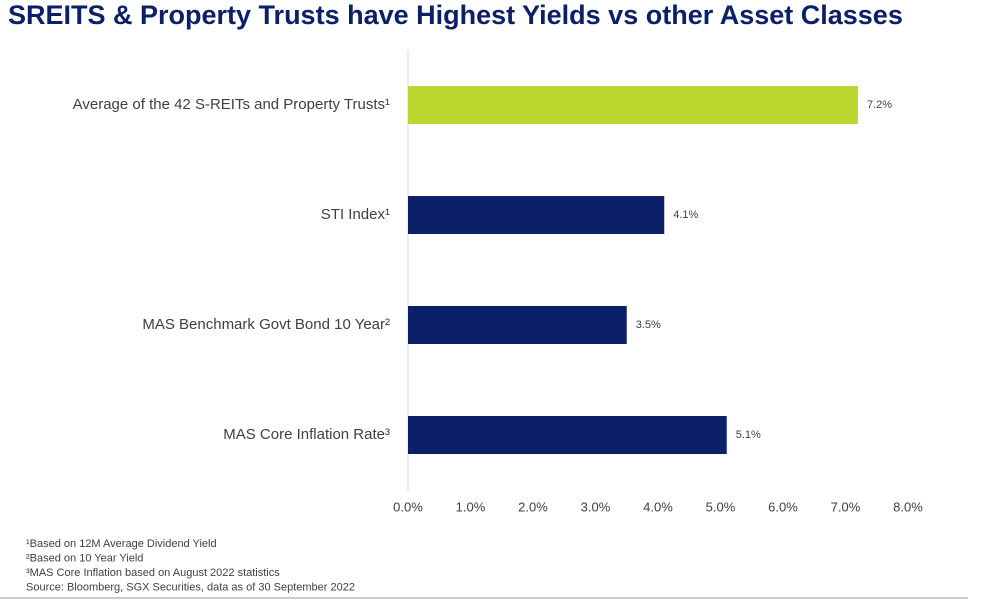 This screenshot has width=984, height=606. I want to click on x-tick-label: 7.0%, so click(846, 506).